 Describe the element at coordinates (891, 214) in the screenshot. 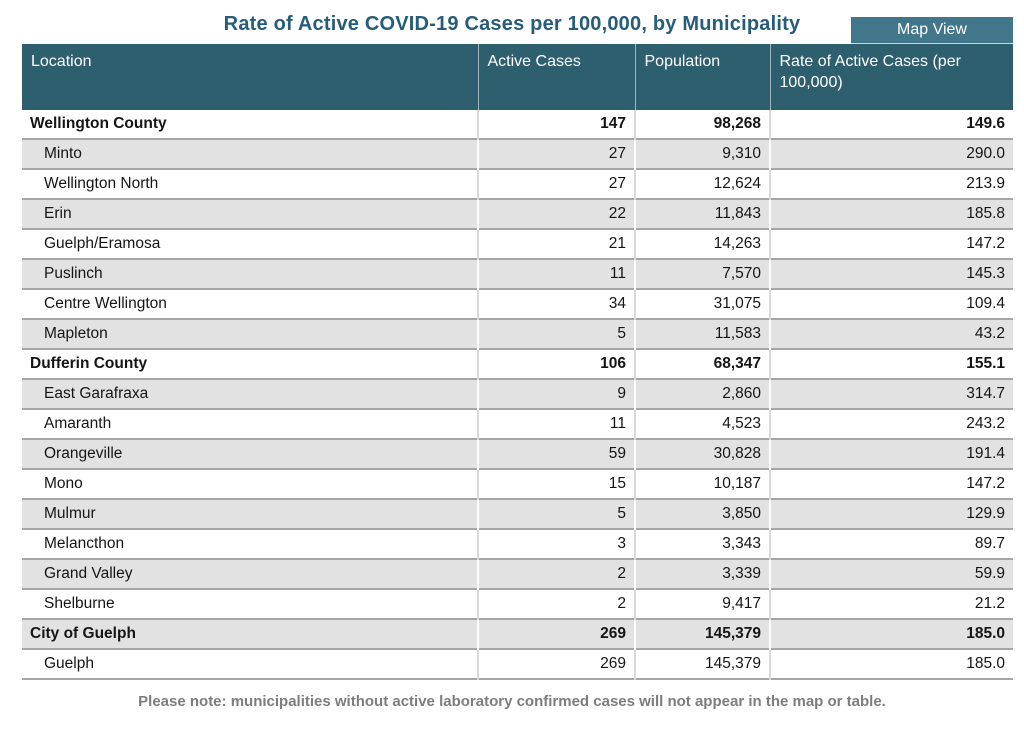

I see `cell-rate: 185.8` at that location.